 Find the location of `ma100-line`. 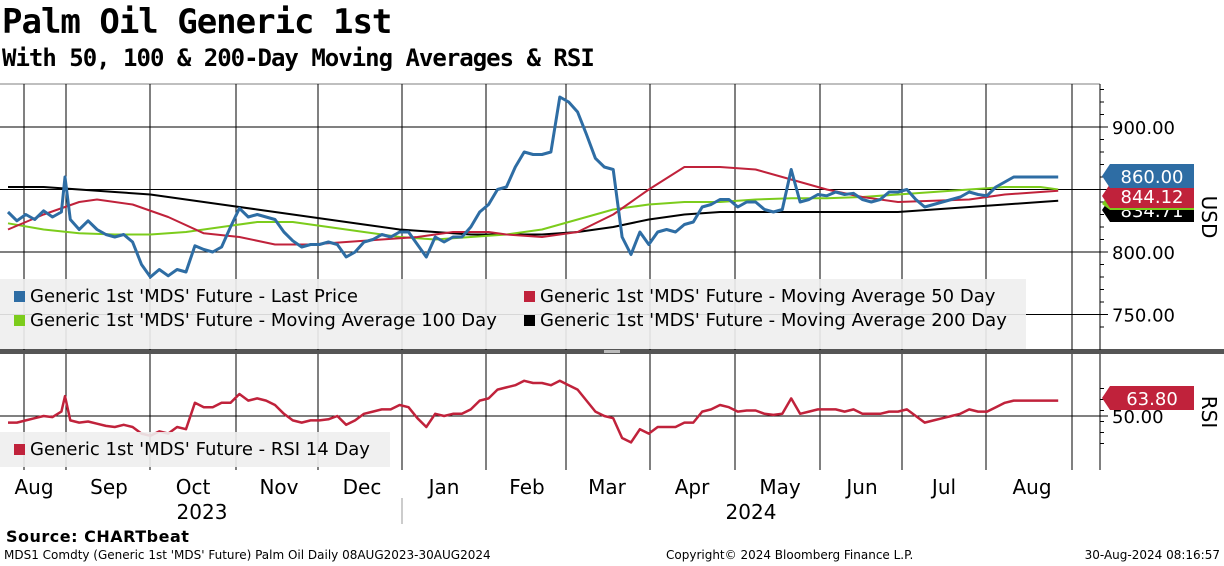

ma100-line is located at coordinates (533, 213).